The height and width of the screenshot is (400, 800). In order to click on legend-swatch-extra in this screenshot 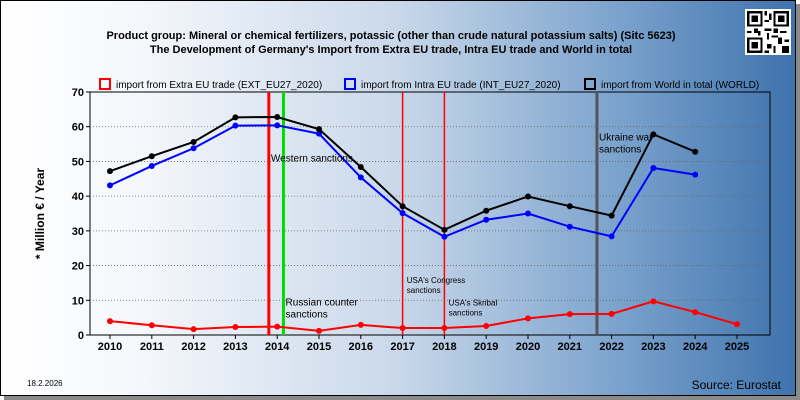, I will do `click(105, 84)`.